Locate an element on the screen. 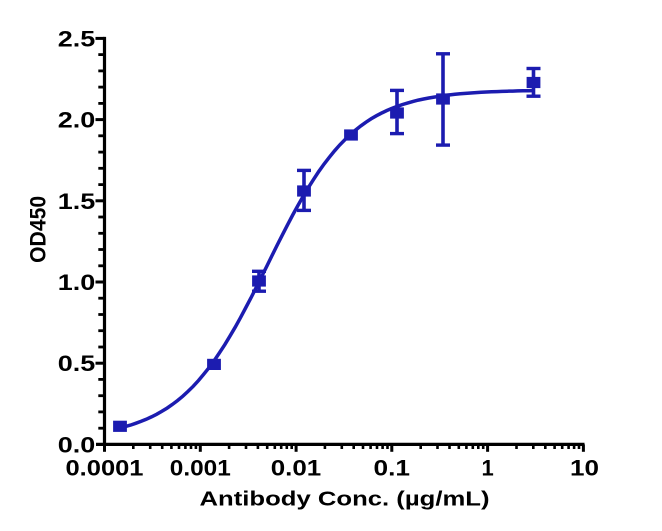 The width and height of the screenshot is (662, 531). svg-text: 0.001 is located at coordinates (200, 468).